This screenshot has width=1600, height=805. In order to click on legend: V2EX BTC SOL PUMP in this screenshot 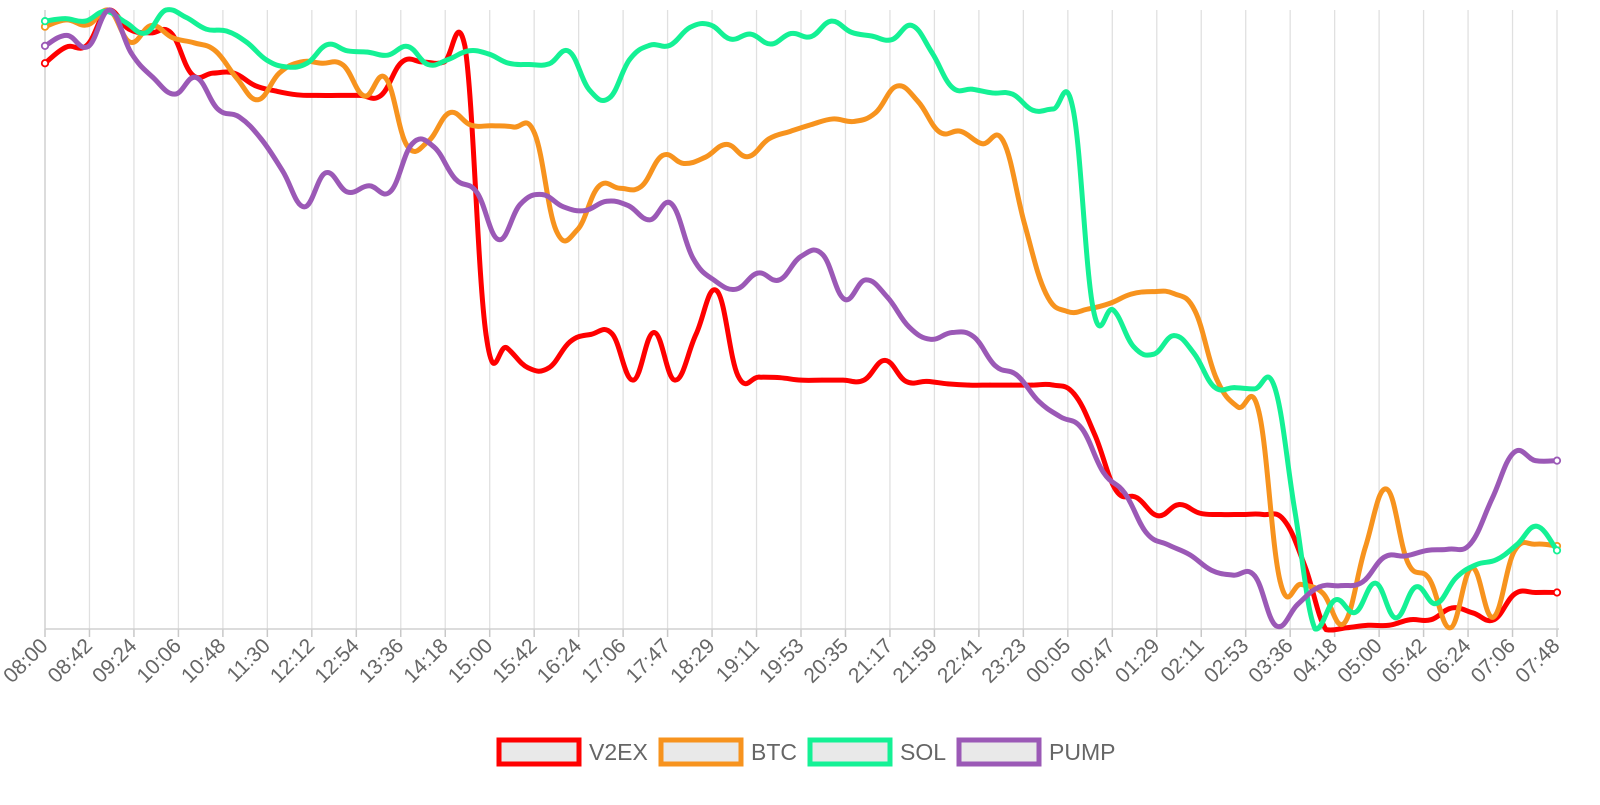, I will do `click(805, 752)`.